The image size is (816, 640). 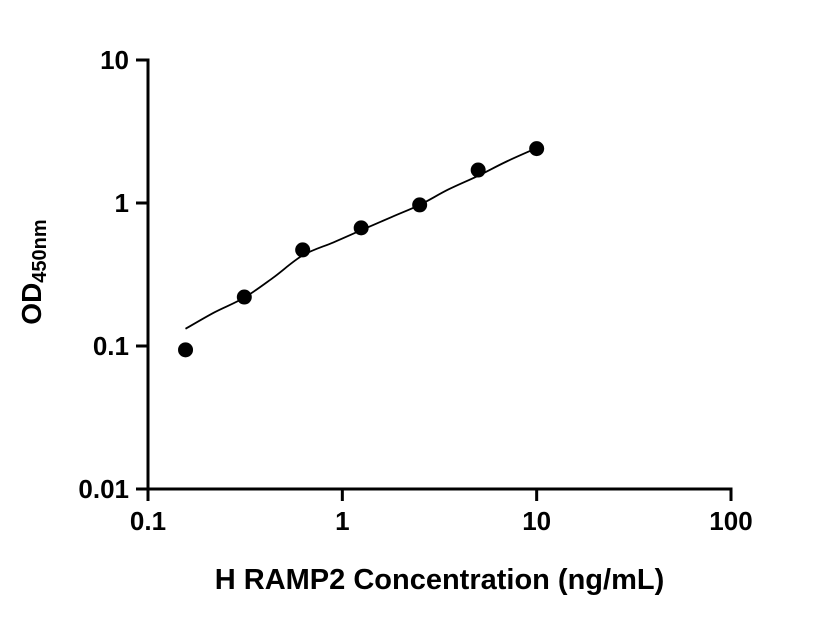 I want to click on y-axis-title-sub: 450nm, so click(x=40, y=251).